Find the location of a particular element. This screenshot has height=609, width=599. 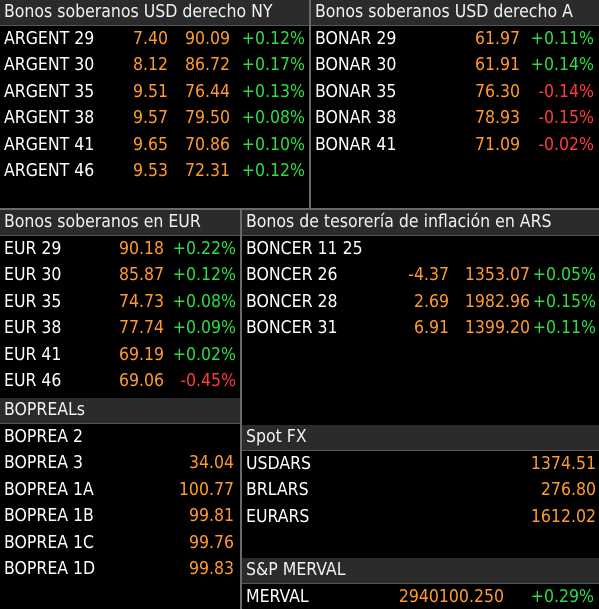

cell-price: 99.81 is located at coordinates (211, 516).